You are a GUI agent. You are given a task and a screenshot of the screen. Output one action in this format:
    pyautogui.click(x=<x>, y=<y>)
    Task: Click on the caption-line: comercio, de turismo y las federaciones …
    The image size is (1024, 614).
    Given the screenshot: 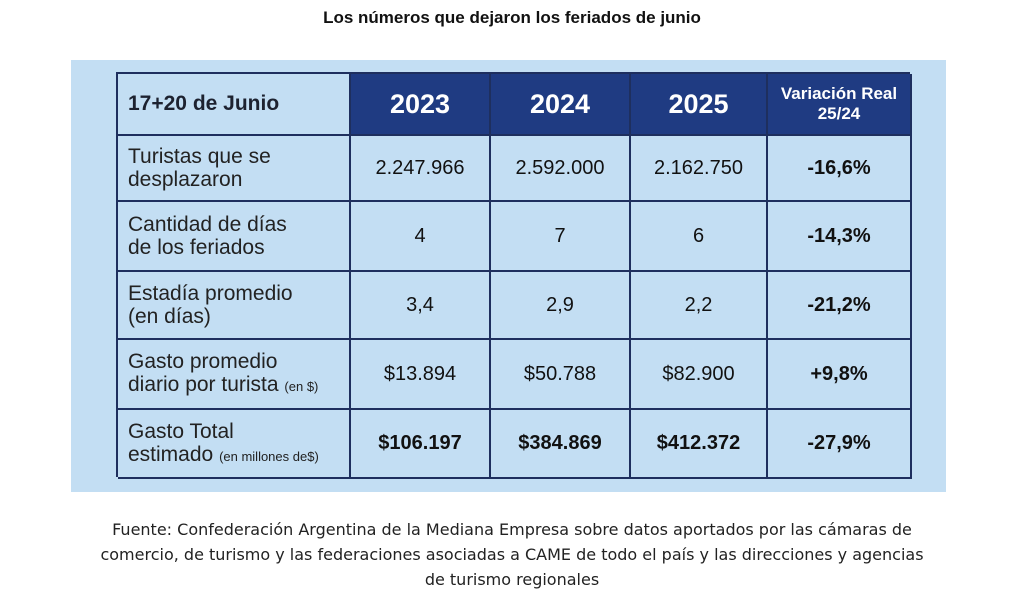 What is the action you would take?
    pyautogui.click(x=512, y=554)
    